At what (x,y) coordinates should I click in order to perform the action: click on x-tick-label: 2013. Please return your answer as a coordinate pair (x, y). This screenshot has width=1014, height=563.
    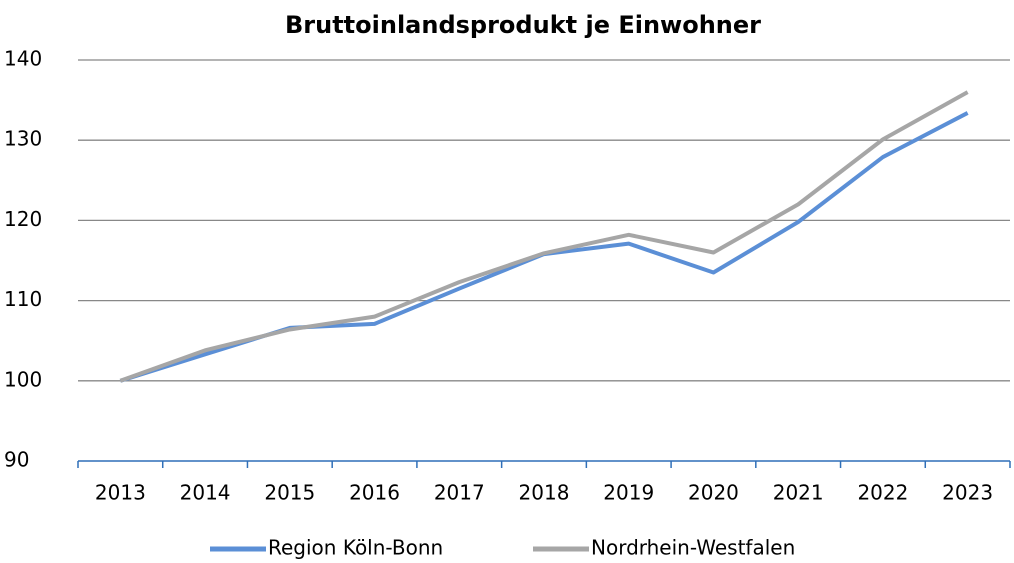
    Looking at the image, I should click on (120, 493).